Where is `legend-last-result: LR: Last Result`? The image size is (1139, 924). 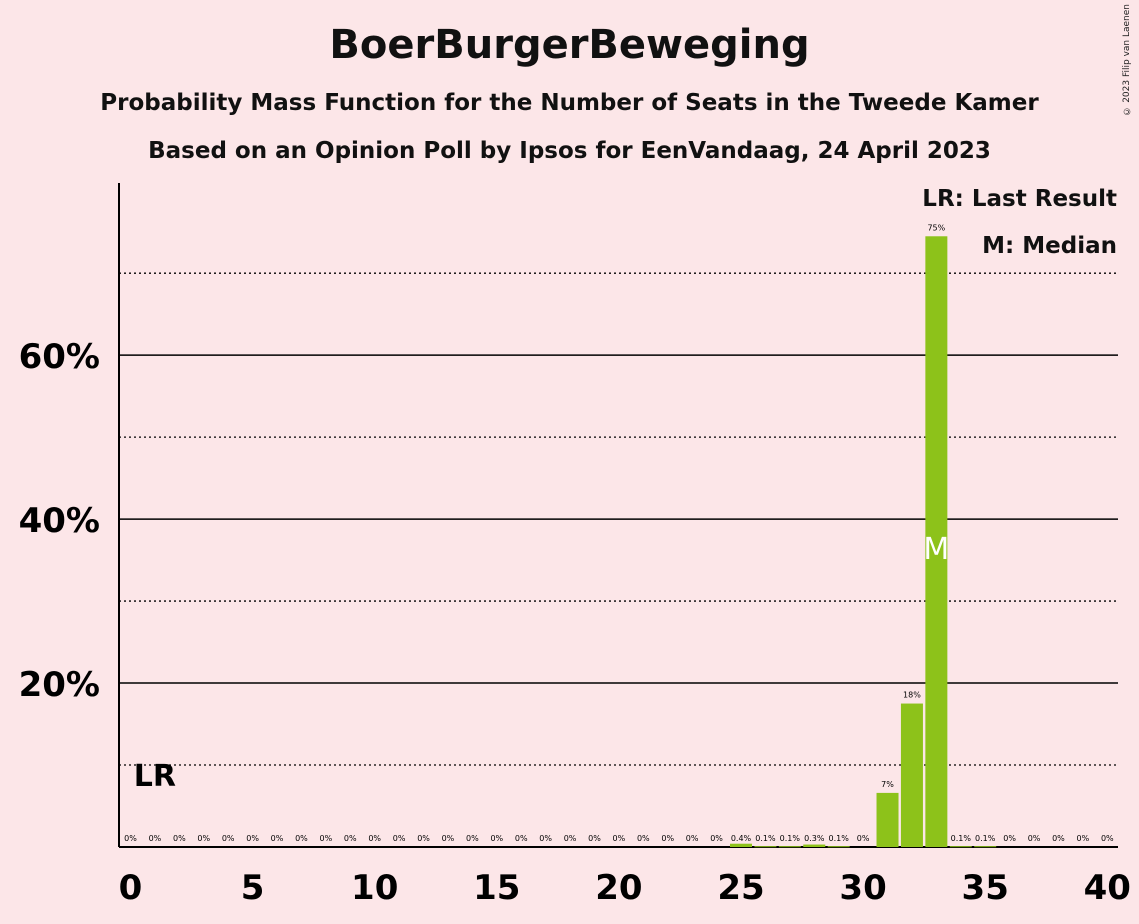 legend-last-result: LR: Last Result is located at coordinates (1019, 199).